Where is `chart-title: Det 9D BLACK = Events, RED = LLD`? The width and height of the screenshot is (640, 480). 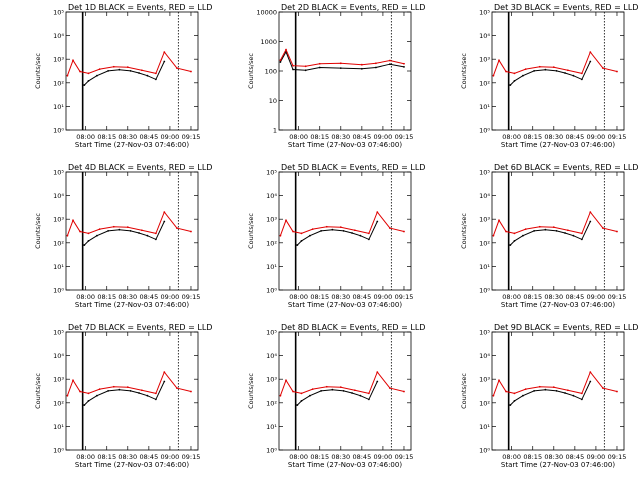
chart-title: Det 9D BLACK = Events, RED = LLD is located at coordinates (566, 327).